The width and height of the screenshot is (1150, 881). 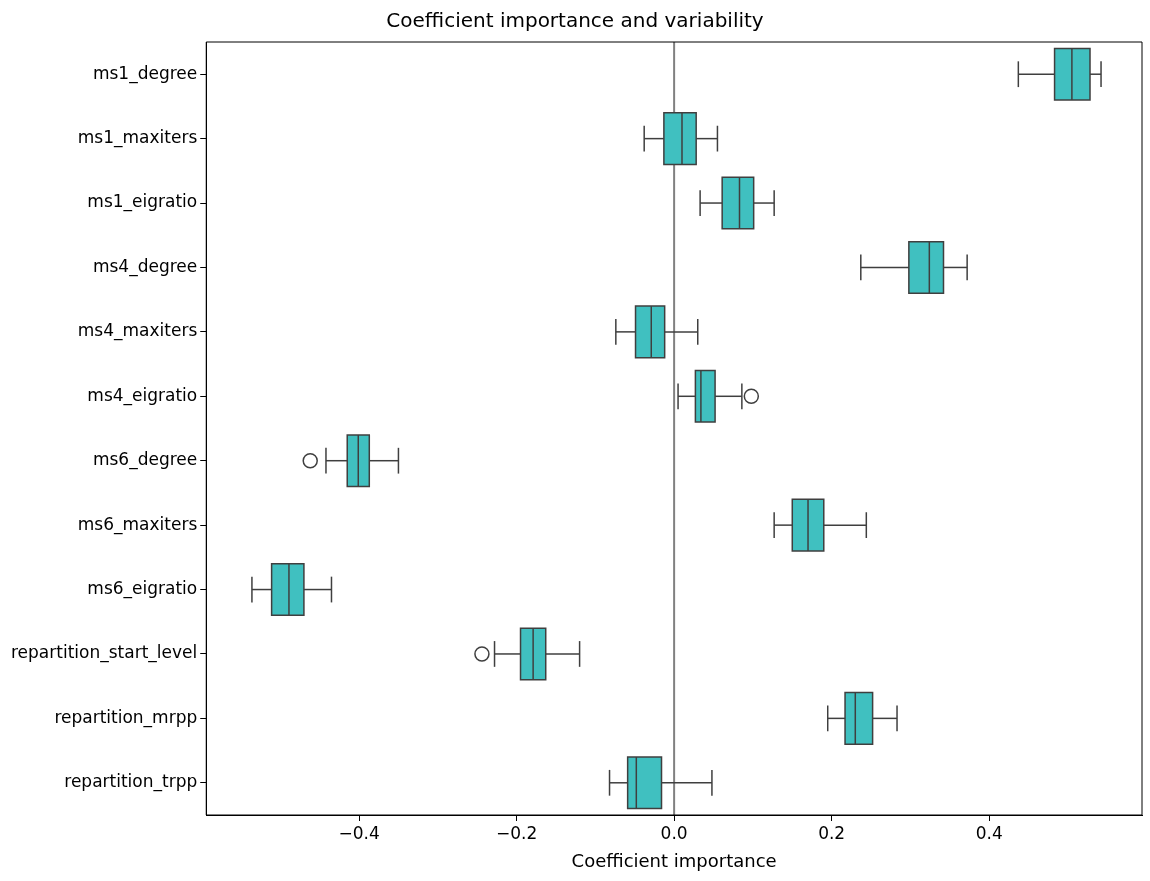 What do you see at coordinates (516, 832) in the screenshot?
I see `x-tick-label: −0.2` at bounding box center [516, 832].